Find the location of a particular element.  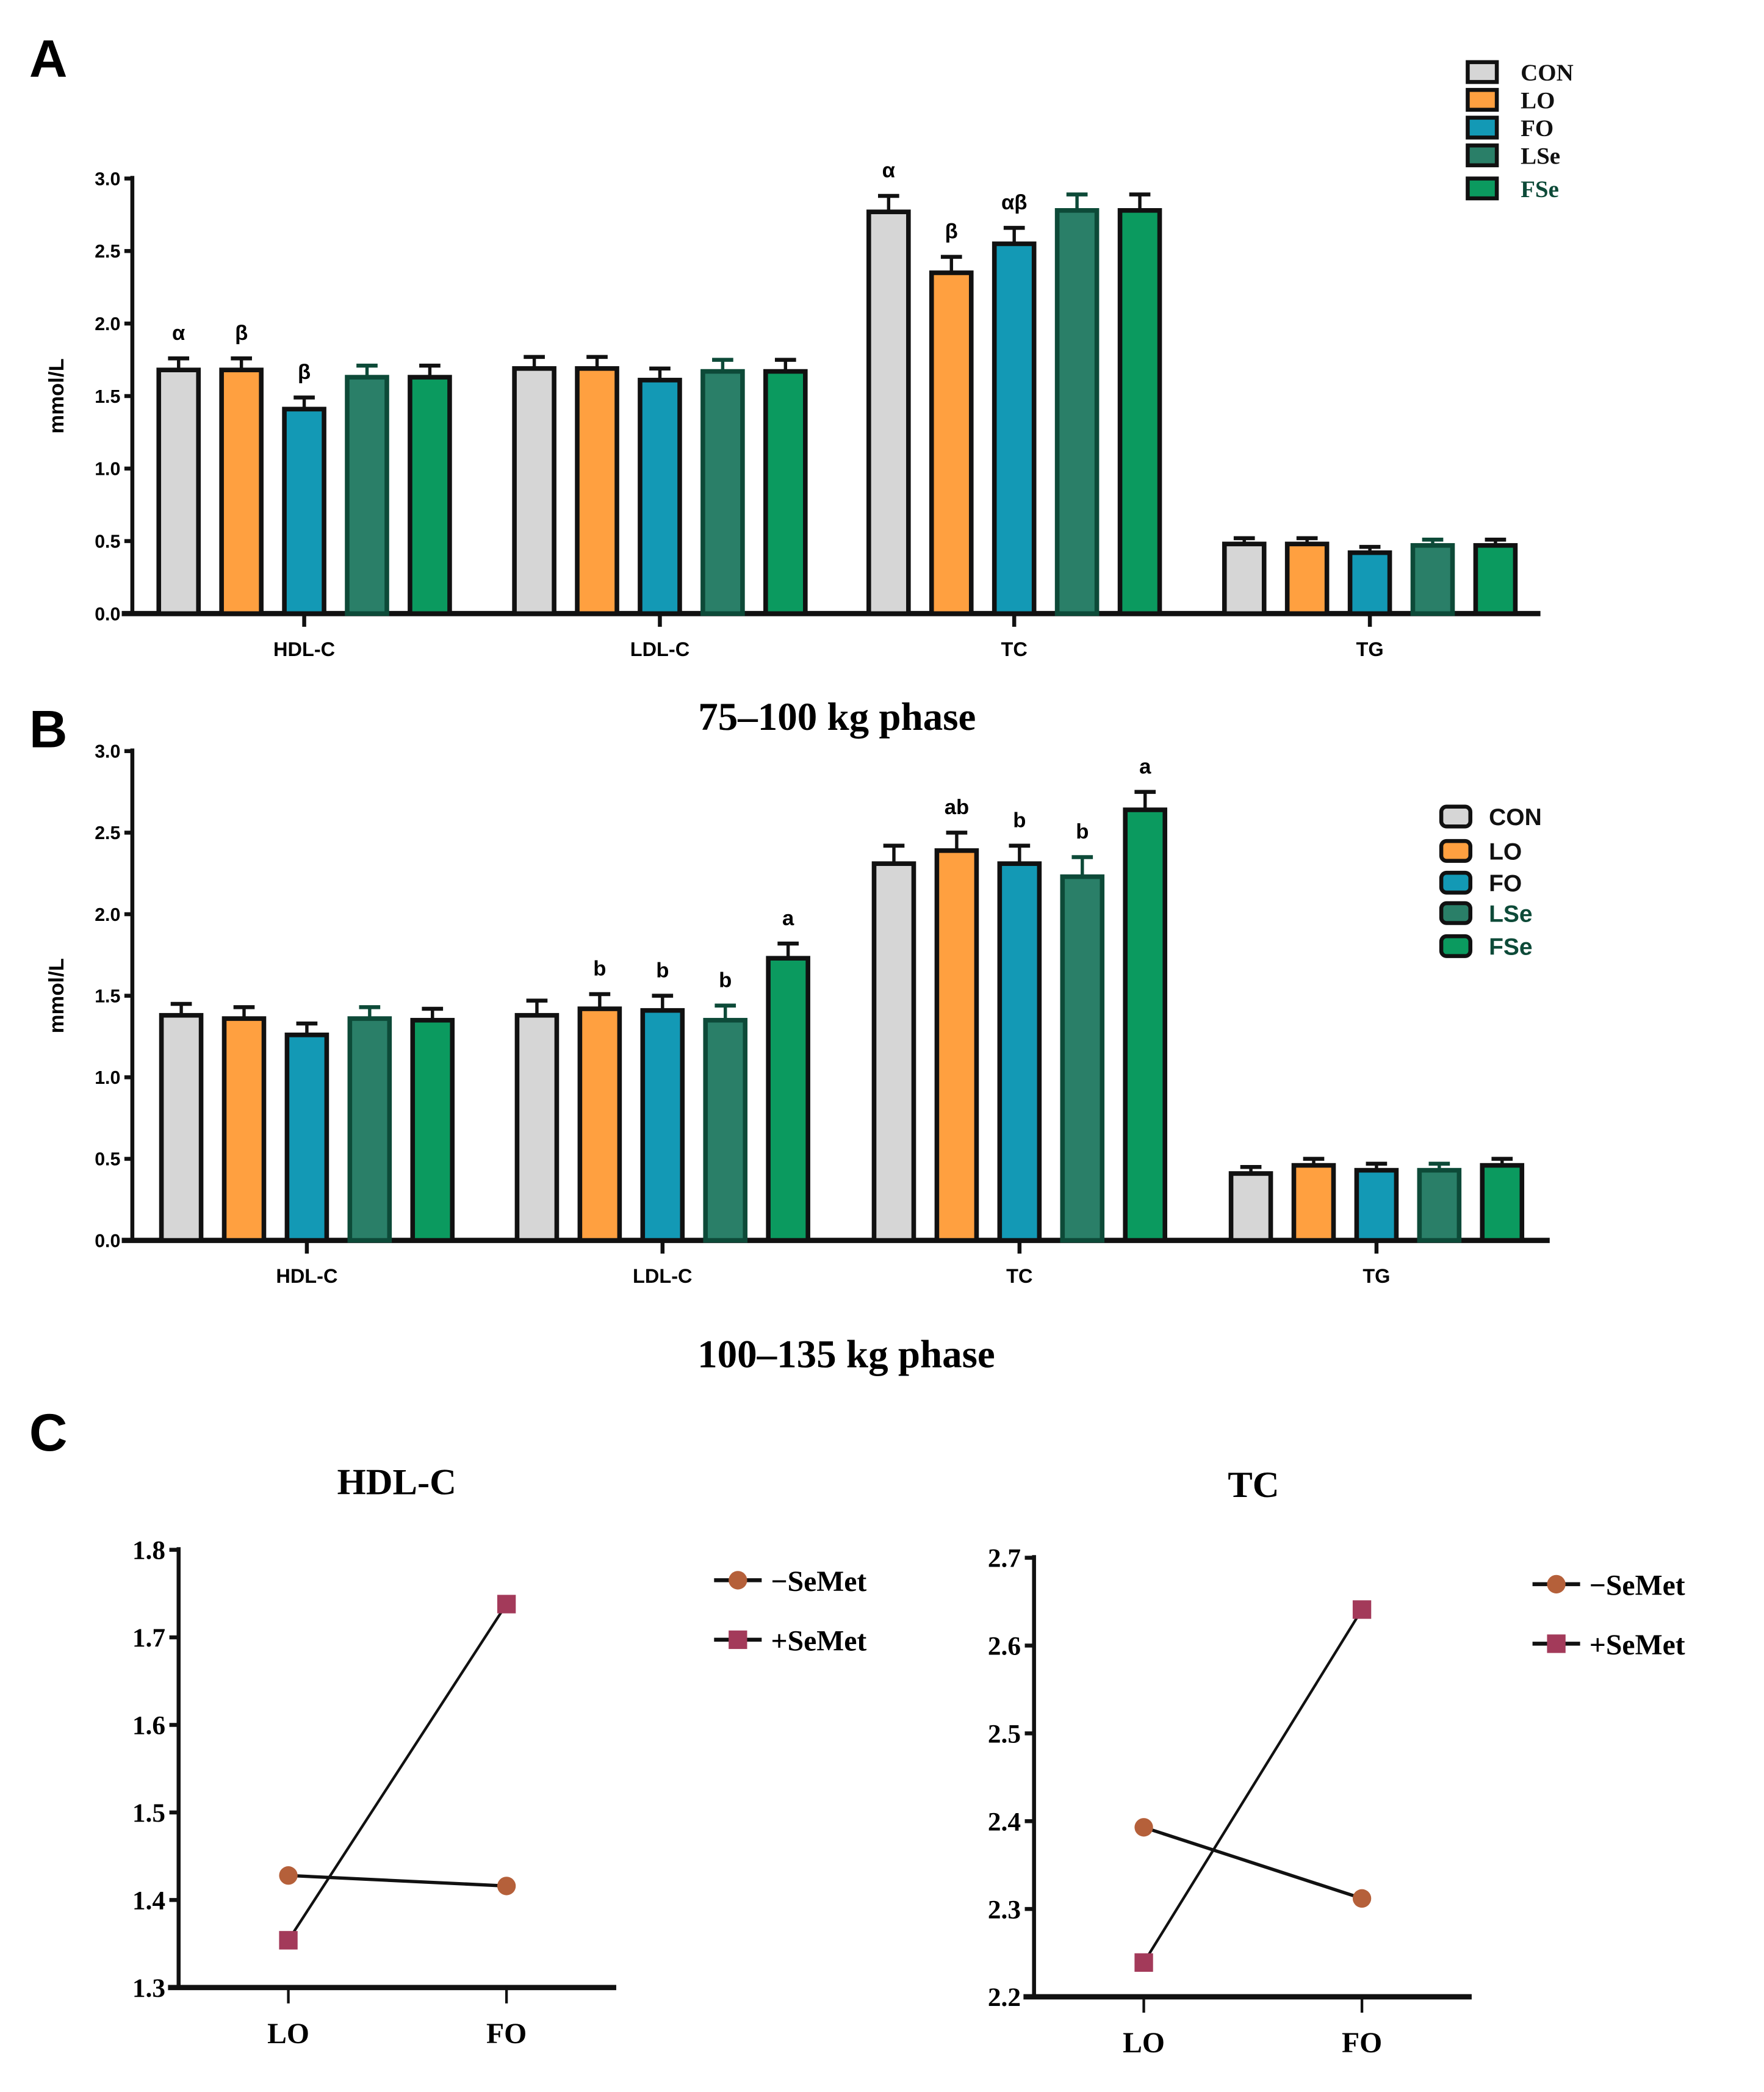

x-tick-label: TC is located at coordinates (1019, 1276).